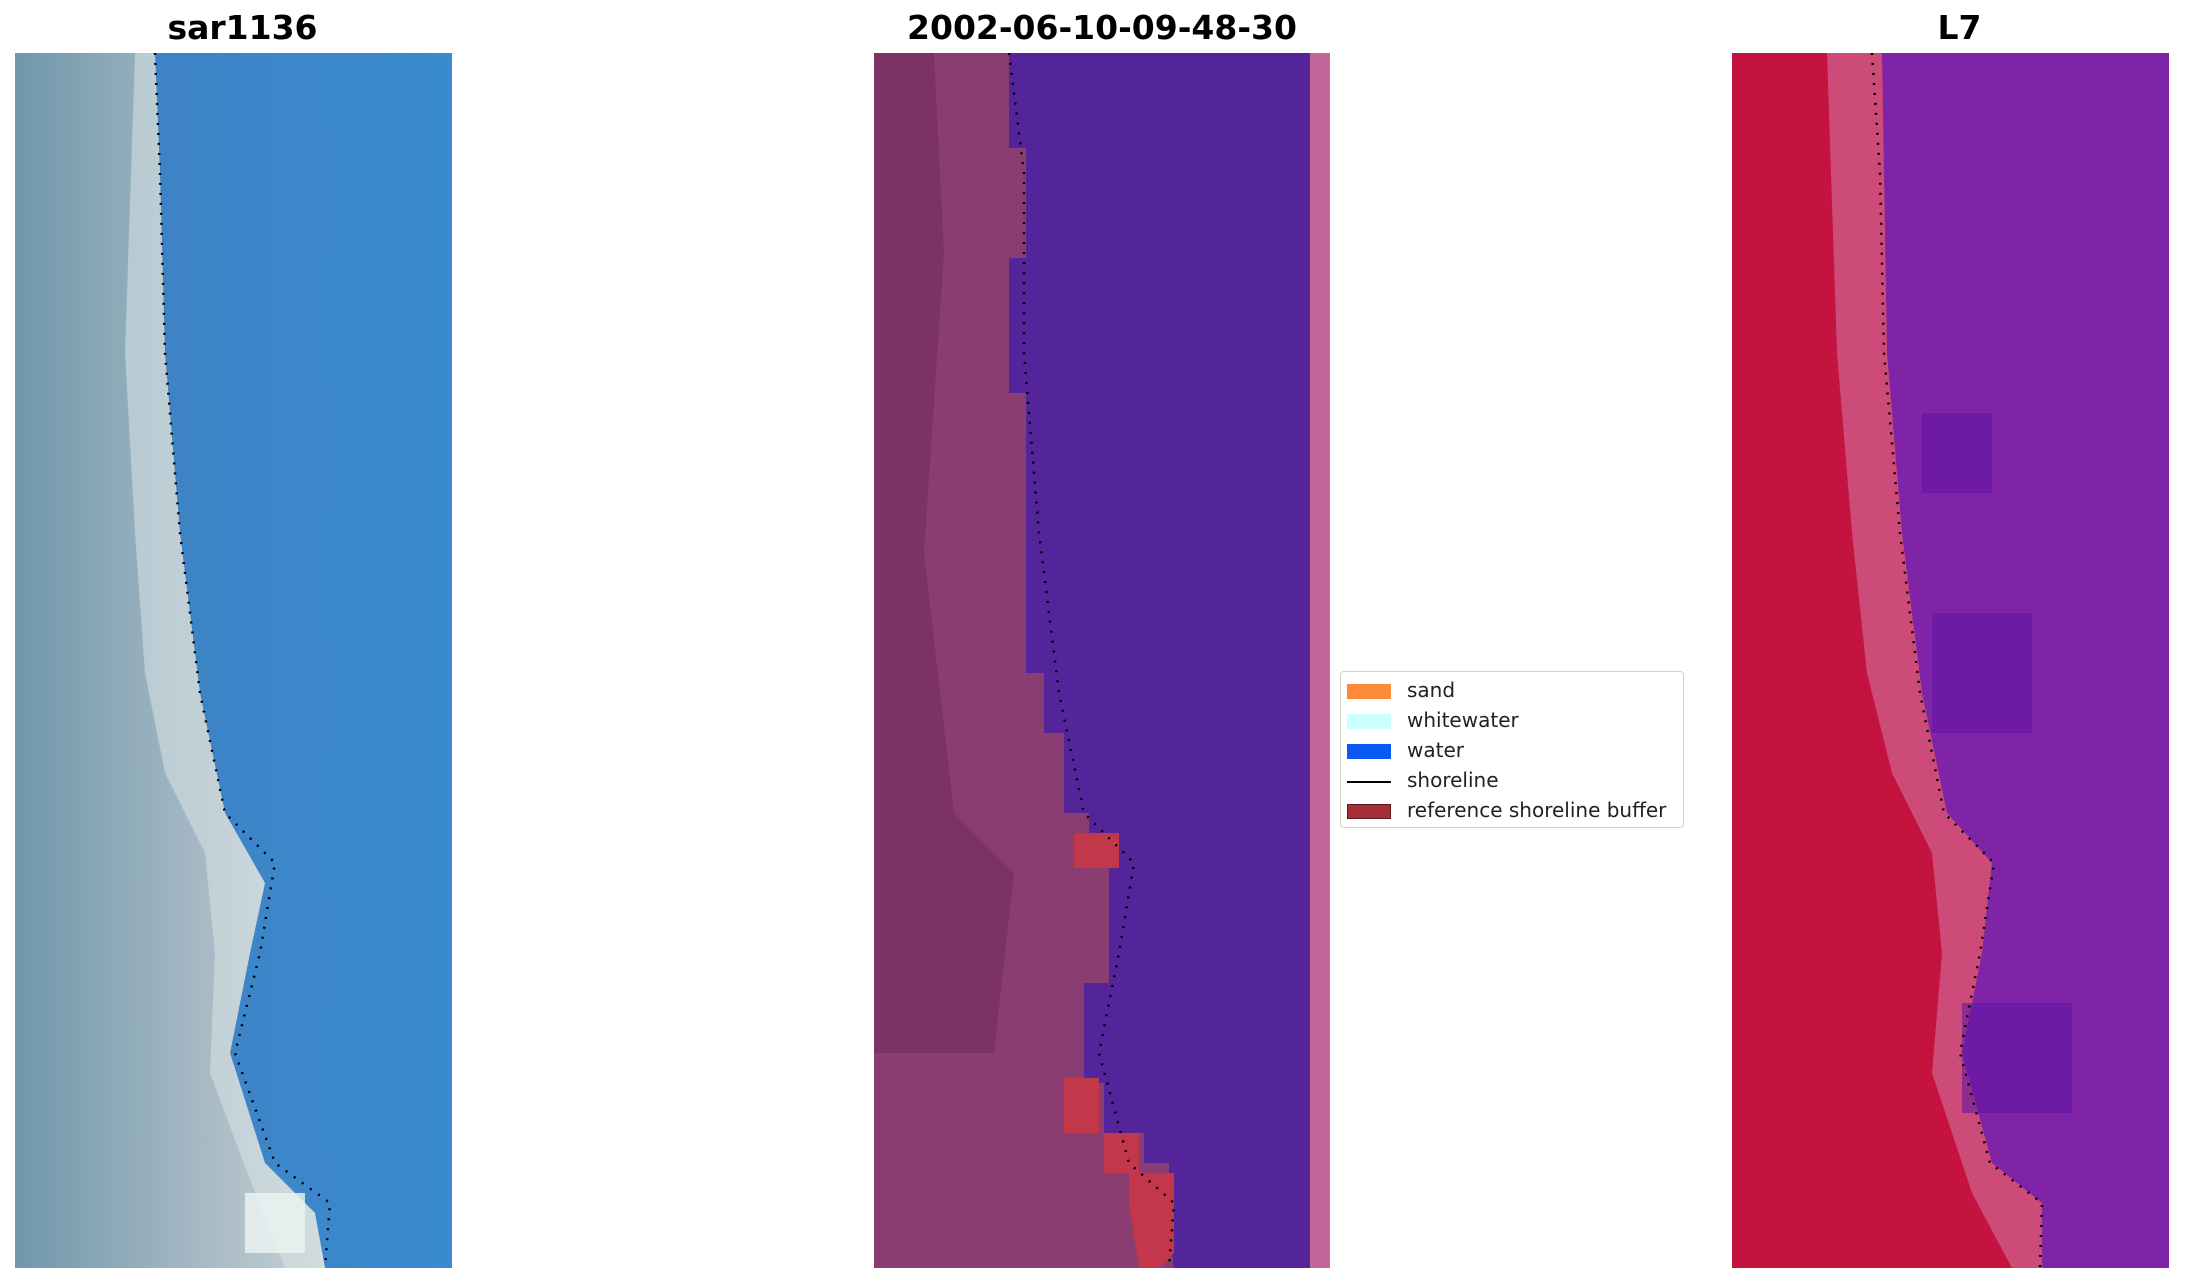 The height and width of the screenshot is (1283, 2200). Describe the element at coordinates (1102, 27) in the screenshot. I see `panel-title-classification: 2002-06-10-09-48-30` at that location.